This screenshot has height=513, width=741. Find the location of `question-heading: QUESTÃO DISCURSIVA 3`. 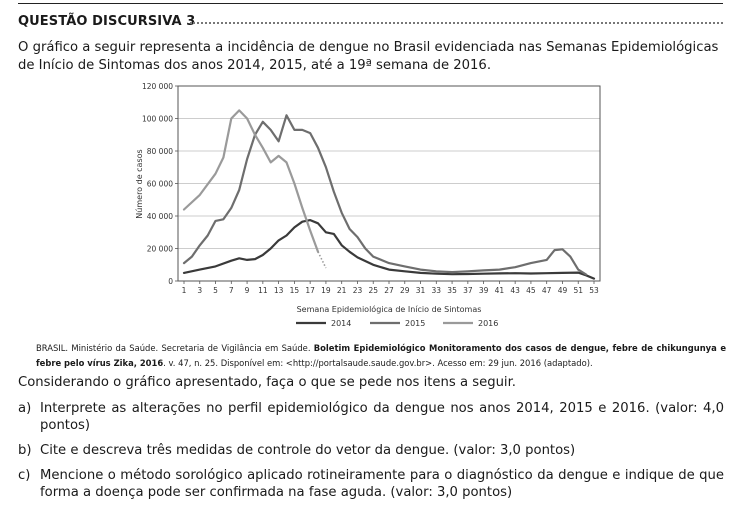

question-heading: QUESTÃO DISCURSIVA 3 is located at coordinates (107, 21).